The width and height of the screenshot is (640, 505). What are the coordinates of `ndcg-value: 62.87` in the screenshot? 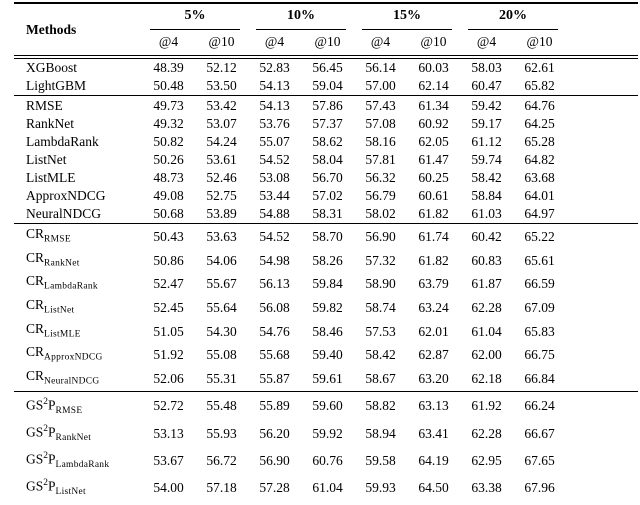 It's located at (433, 355).